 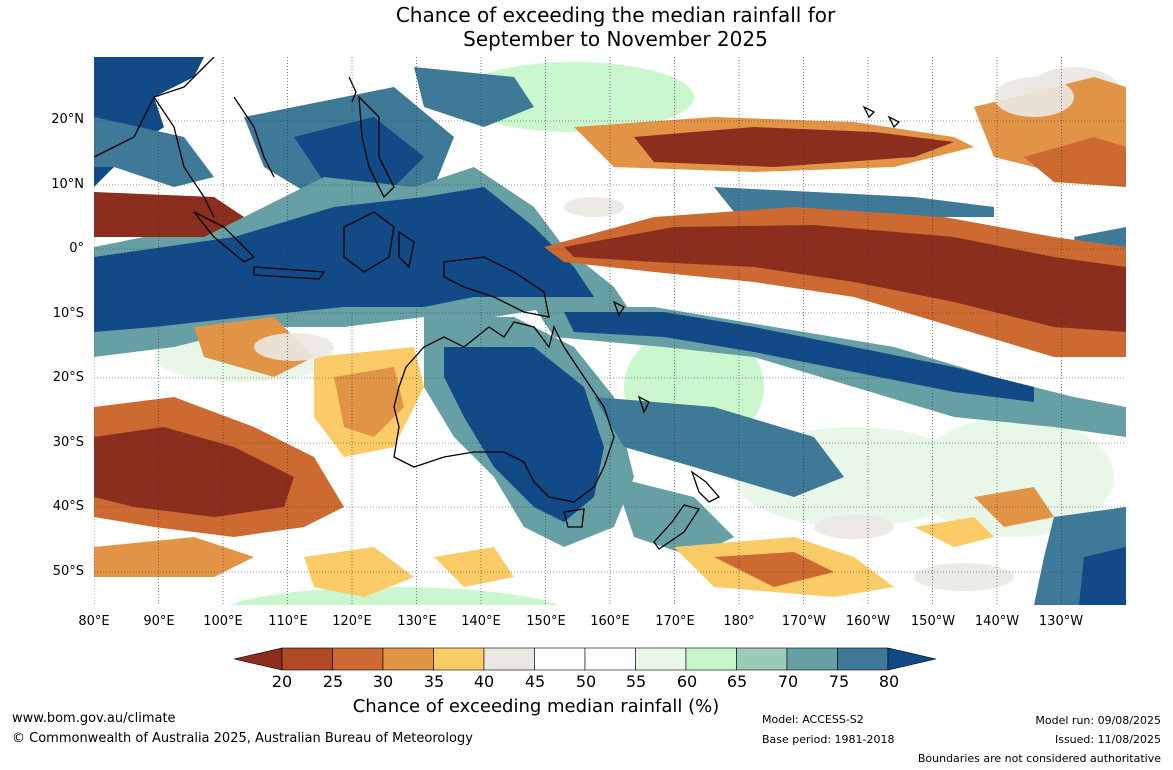 I want to click on legend-tick-45: 45, so click(x=535, y=681).